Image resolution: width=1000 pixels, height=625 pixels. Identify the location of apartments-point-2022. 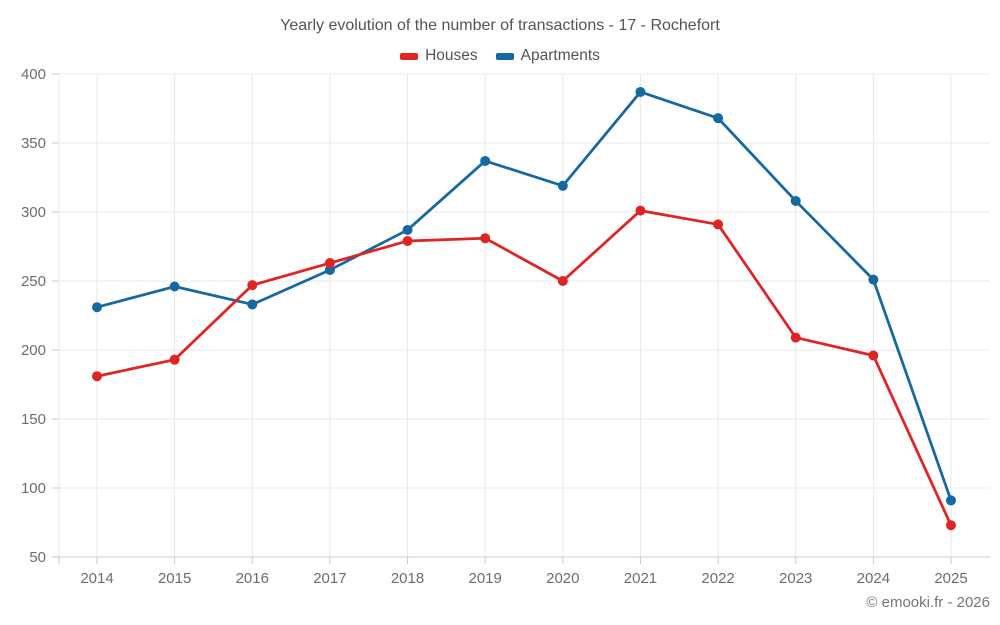
(718, 118).